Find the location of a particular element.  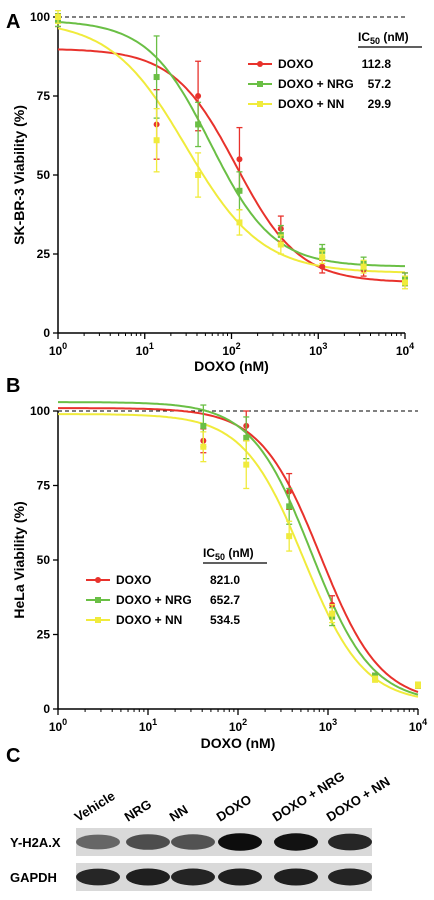

legend-item-doxo-nrg: DOXO + NRG is located at coordinates (139, 600).